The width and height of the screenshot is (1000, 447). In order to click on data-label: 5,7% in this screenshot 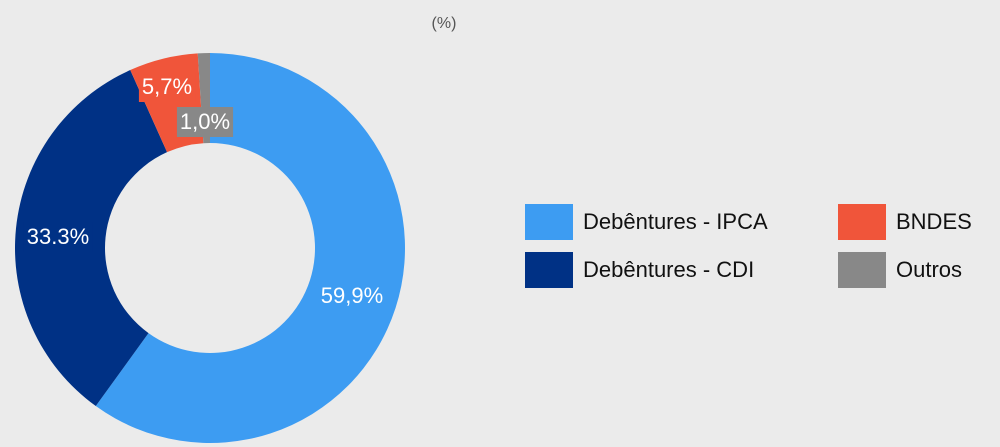, I will do `click(167, 86)`.